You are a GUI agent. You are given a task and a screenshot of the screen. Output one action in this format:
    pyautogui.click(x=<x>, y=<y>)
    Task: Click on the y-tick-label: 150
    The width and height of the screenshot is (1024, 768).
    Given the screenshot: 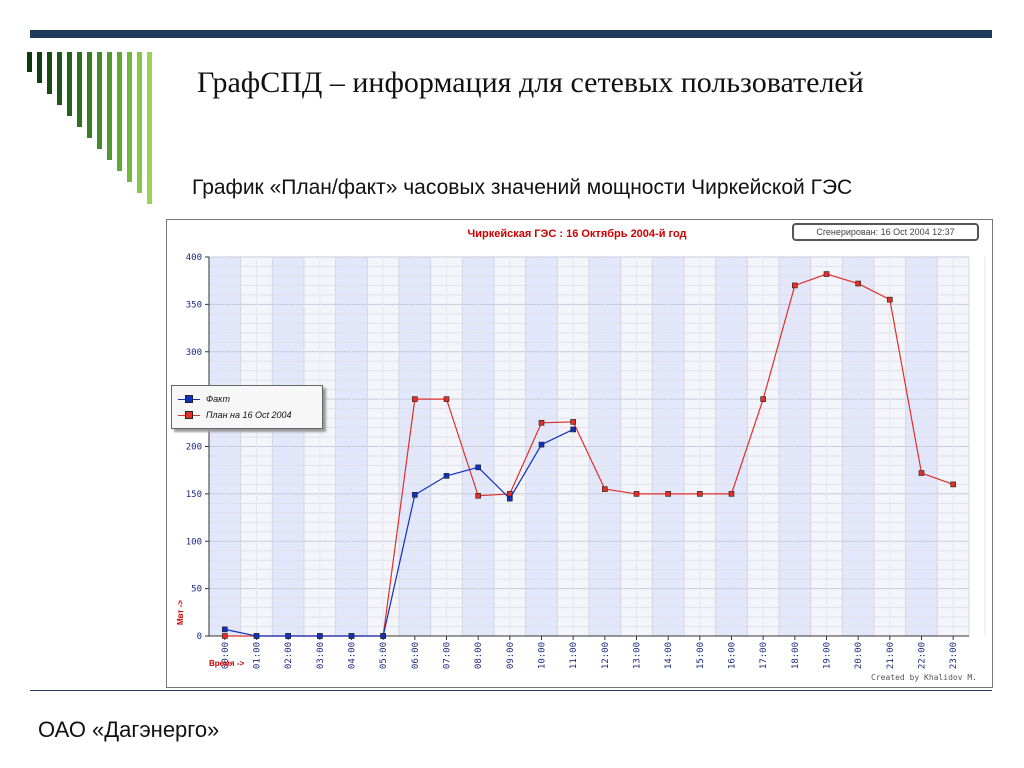 What is the action you would take?
    pyautogui.click(x=194, y=495)
    